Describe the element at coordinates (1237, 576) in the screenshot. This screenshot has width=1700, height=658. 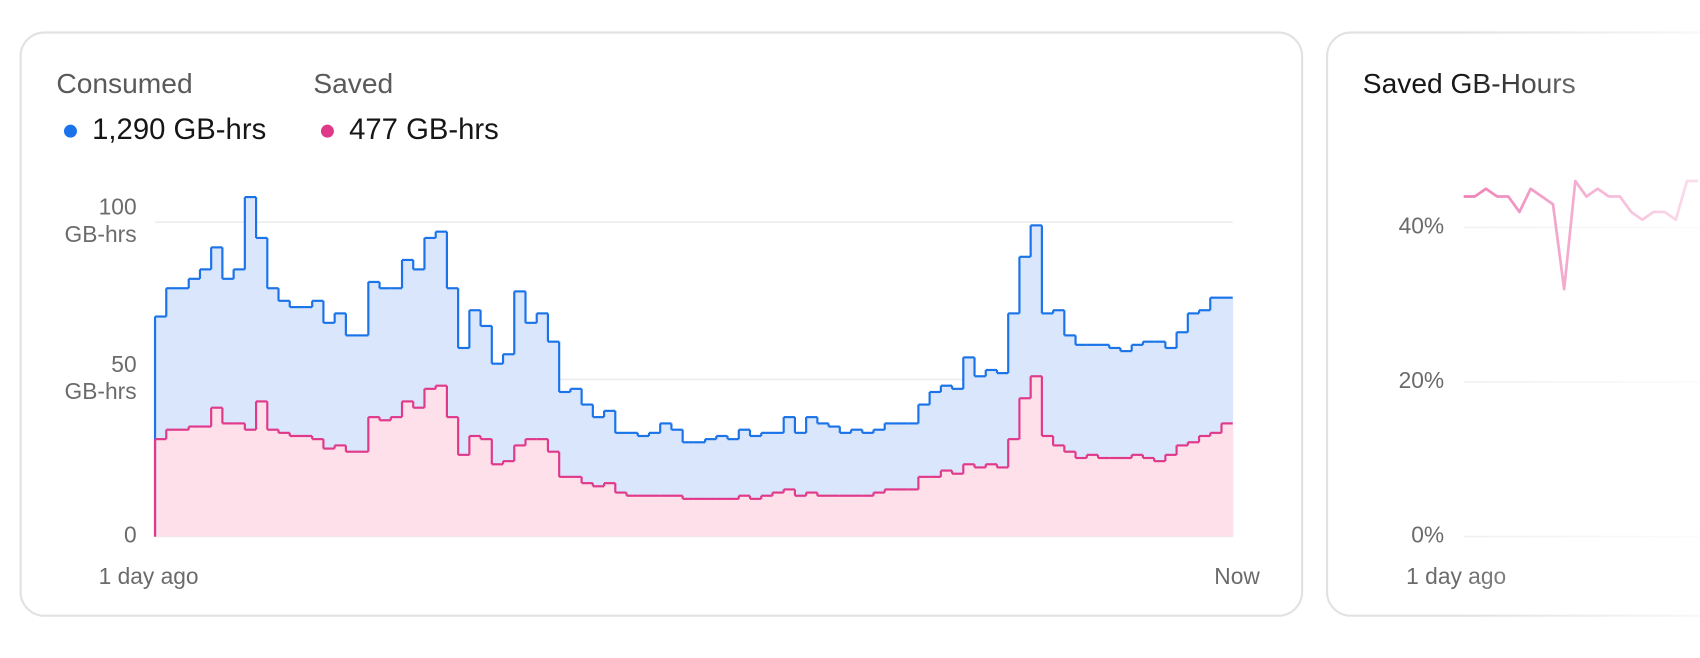
I see `x-end-label: Now` at that location.